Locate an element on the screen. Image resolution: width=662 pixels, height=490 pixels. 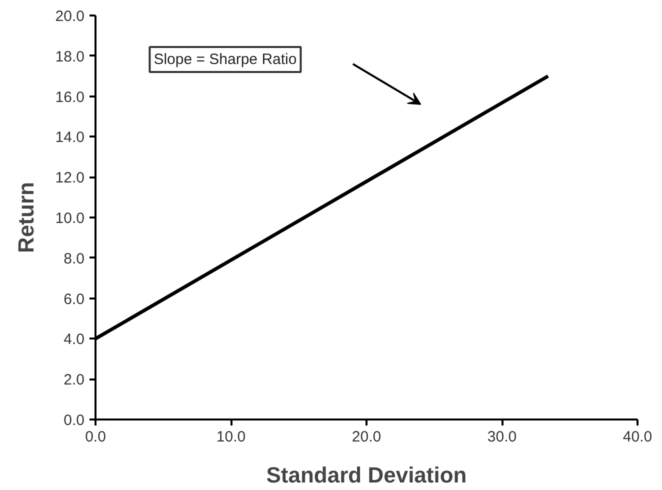
x-tick-label: 30.0 is located at coordinates (502, 437).